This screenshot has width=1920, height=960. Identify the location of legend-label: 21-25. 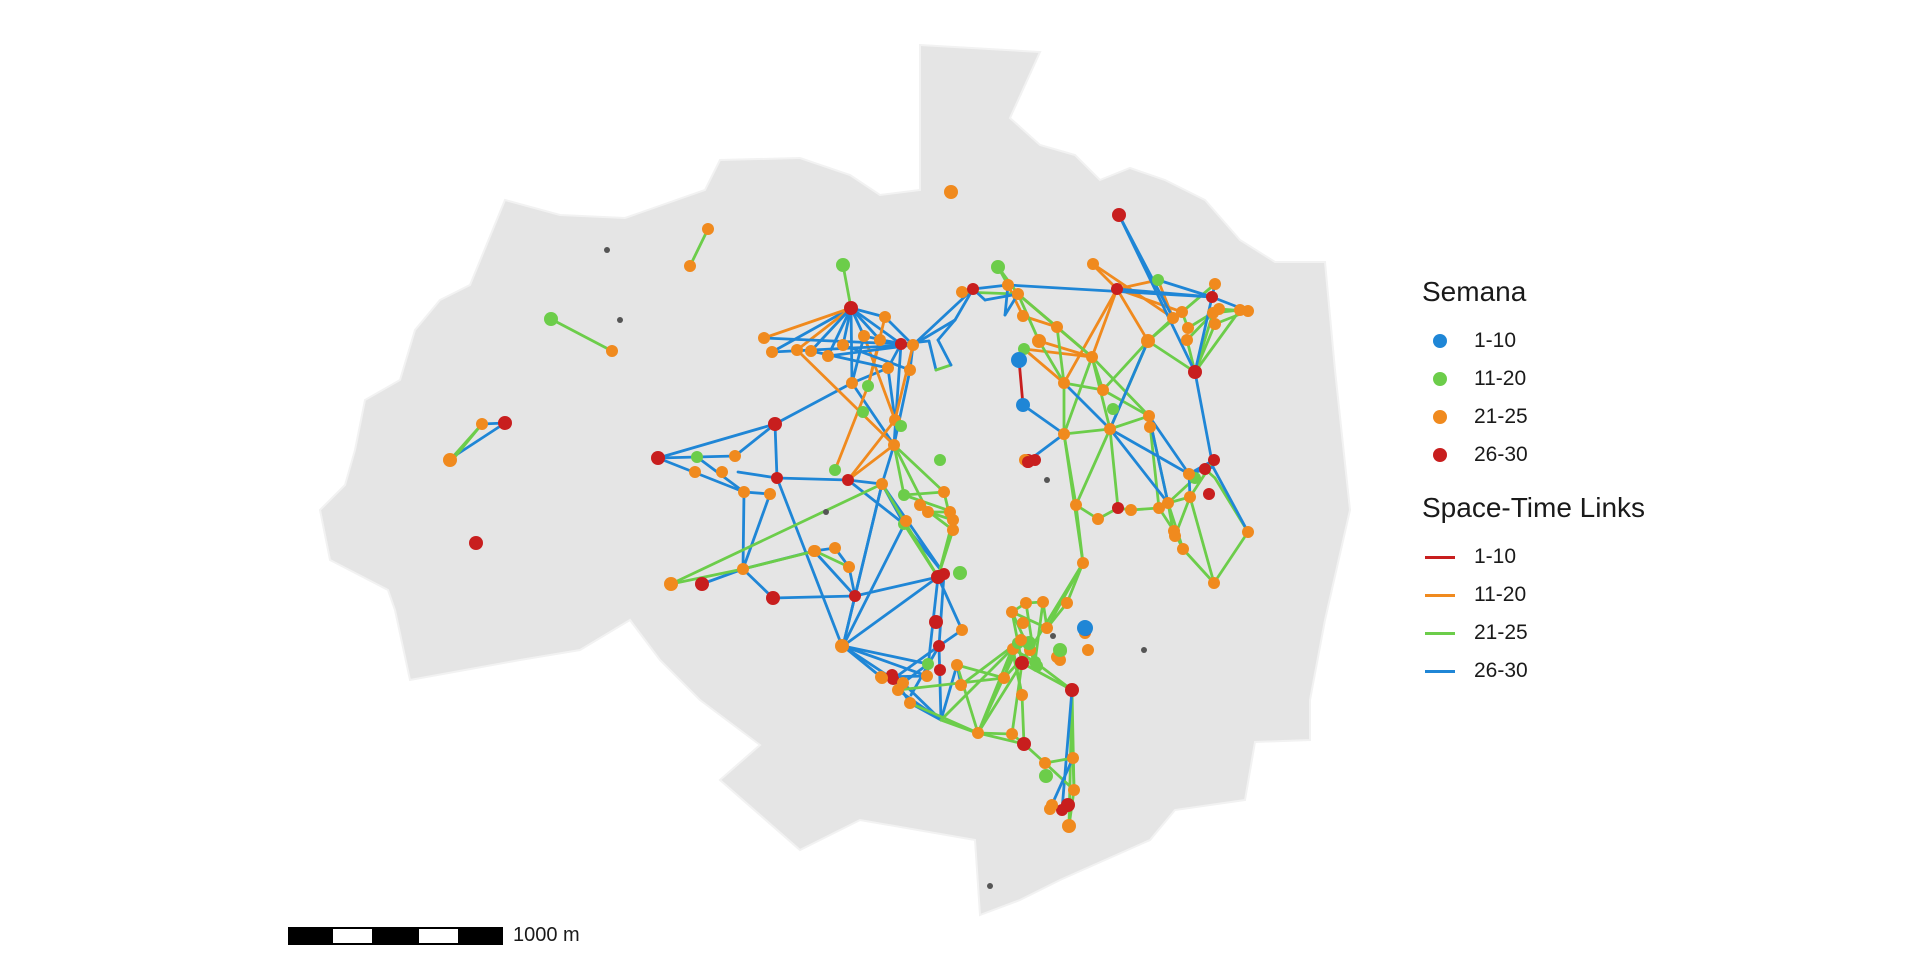
(1501, 416).